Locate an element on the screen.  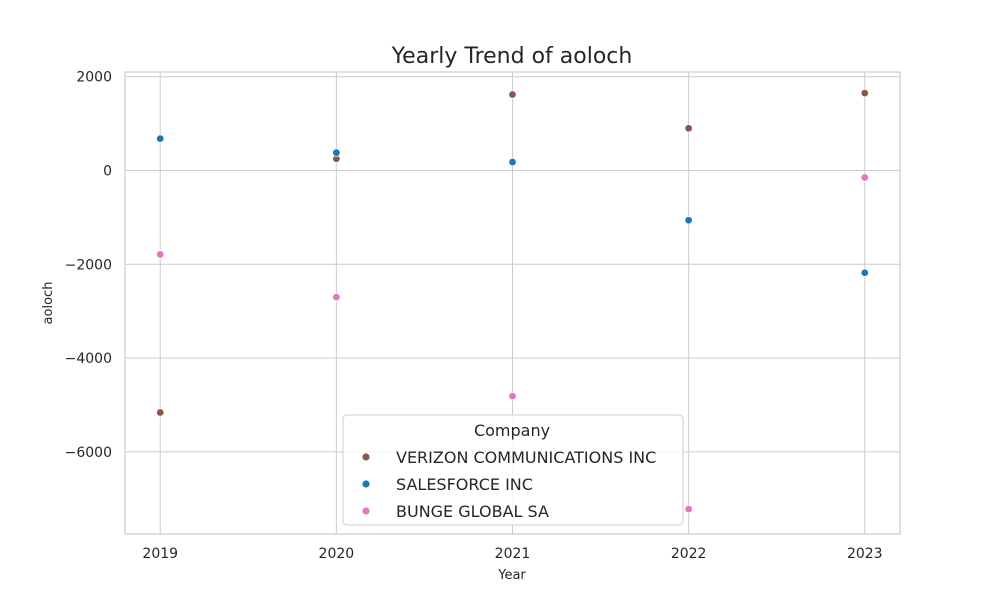
y-tick-label: 0 is located at coordinates (107, 171).